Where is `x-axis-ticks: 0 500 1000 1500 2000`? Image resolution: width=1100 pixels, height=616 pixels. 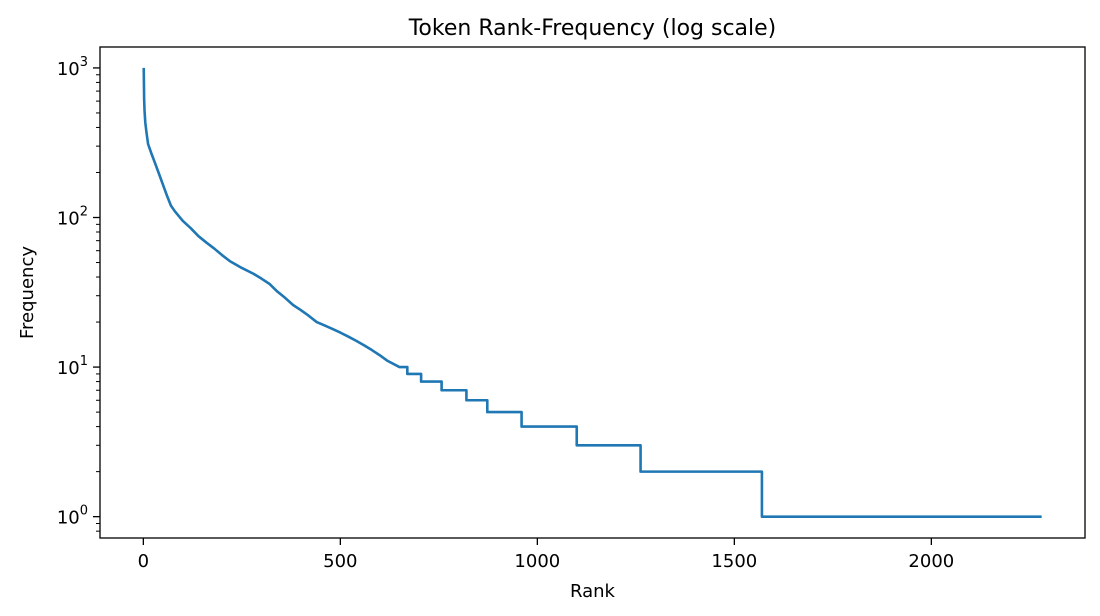
x-axis-ticks: 0 500 1000 1500 2000 is located at coordinates (546, 555).